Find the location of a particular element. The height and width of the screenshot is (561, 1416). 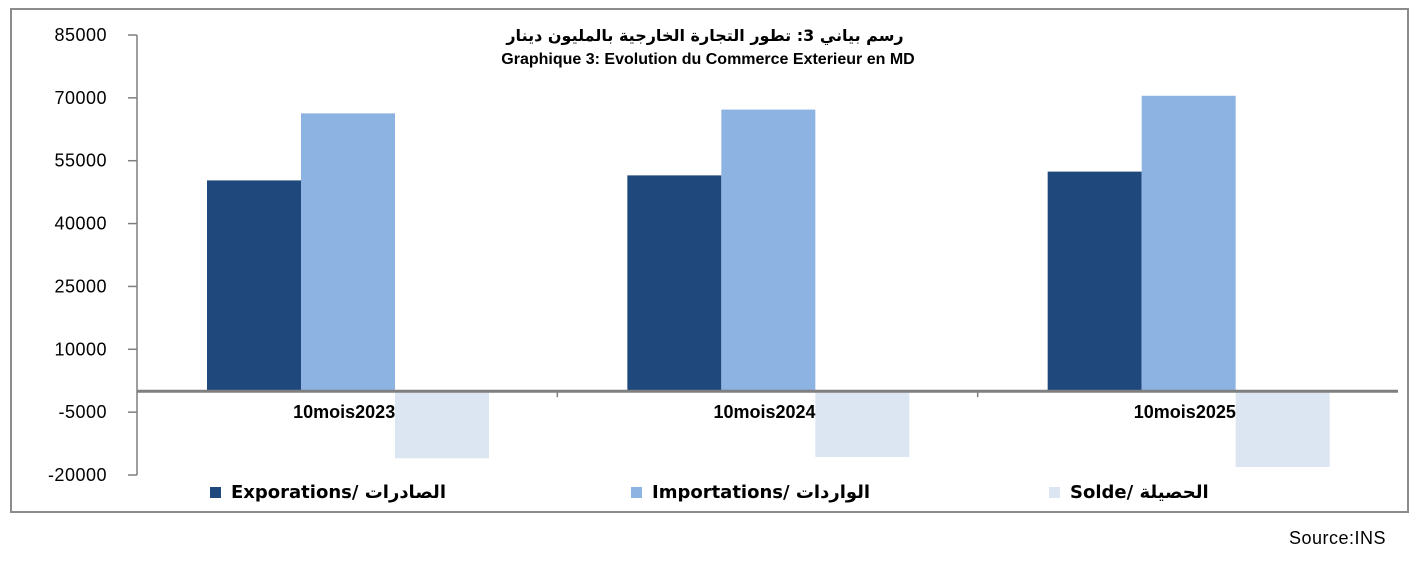

bar-imports-10mois2023 is located at coordinates (348, 252).